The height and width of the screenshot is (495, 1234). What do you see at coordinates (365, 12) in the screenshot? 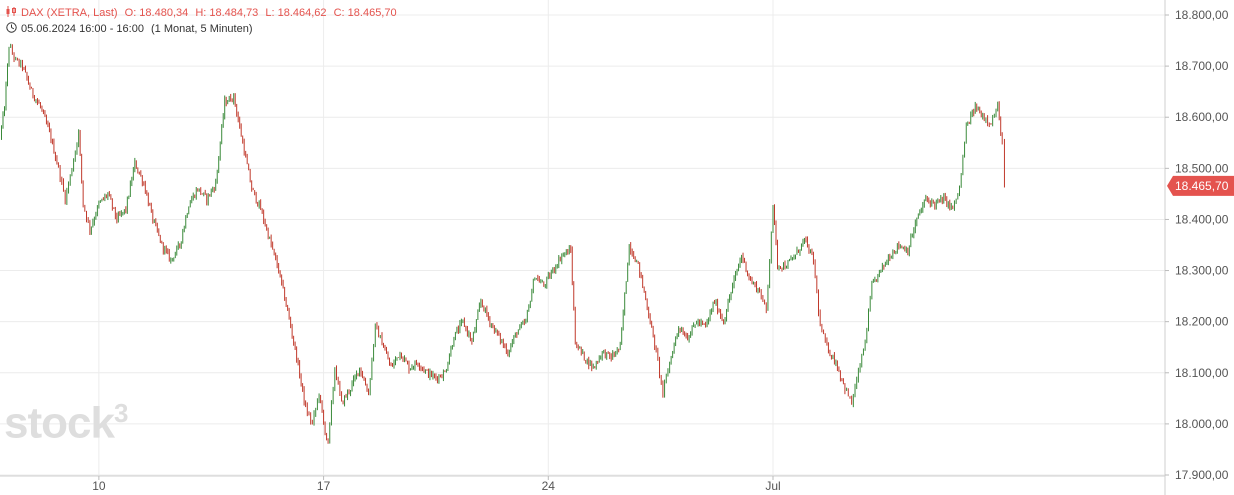
I see `close-value: C: 18.465,70` at bounding box center [365, 12].